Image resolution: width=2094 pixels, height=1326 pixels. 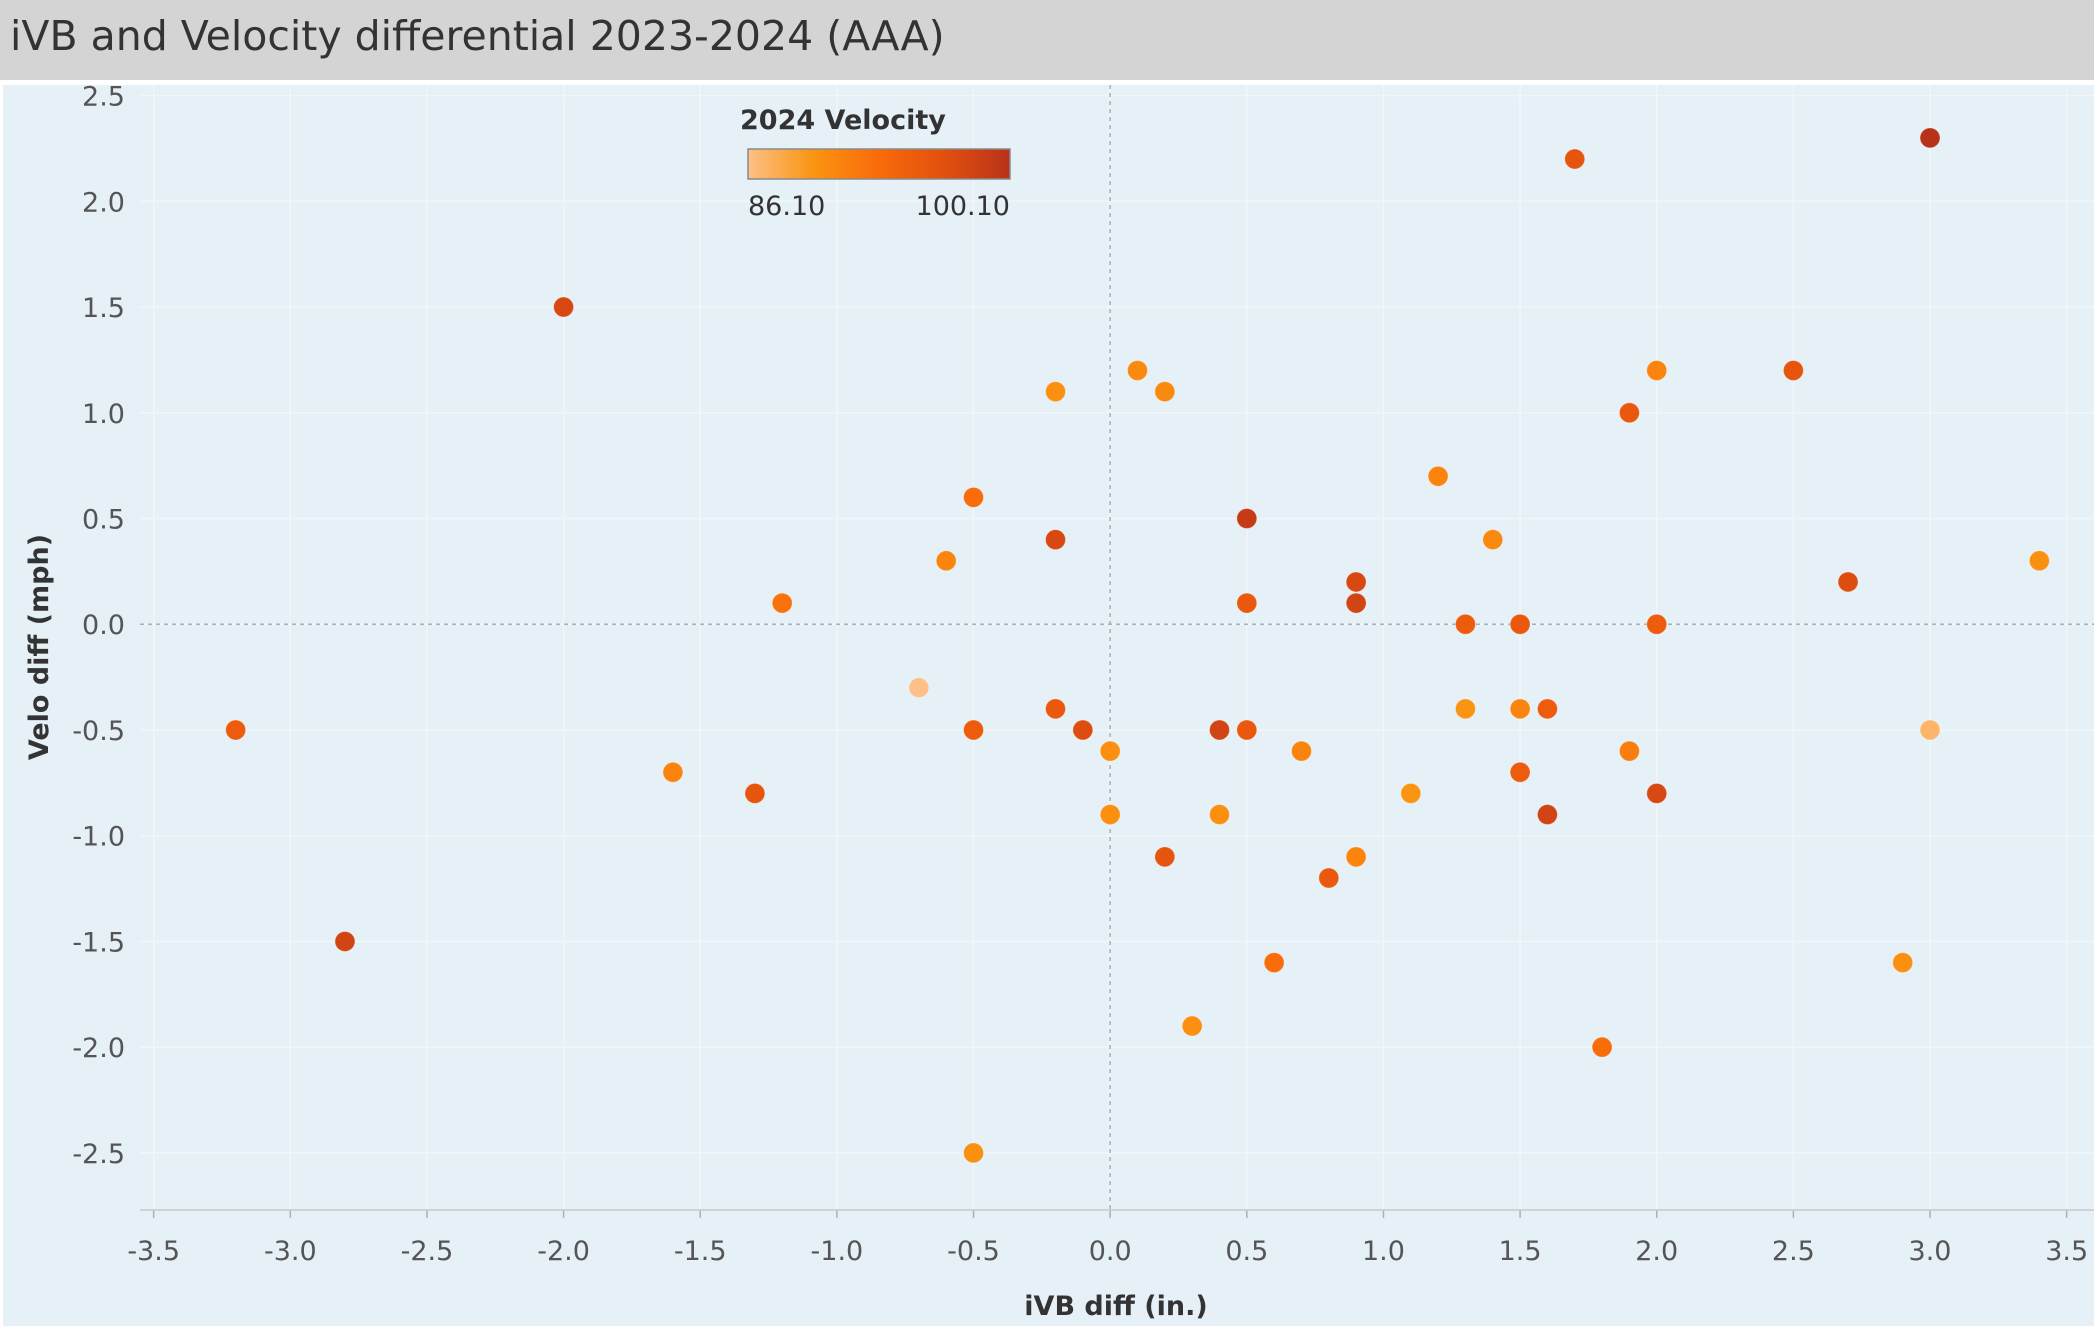 What do you see at coordinates (563, 1251) in the screenshot?
I see `x-tick-label: -2.0` at bounding box center [563, 1251].